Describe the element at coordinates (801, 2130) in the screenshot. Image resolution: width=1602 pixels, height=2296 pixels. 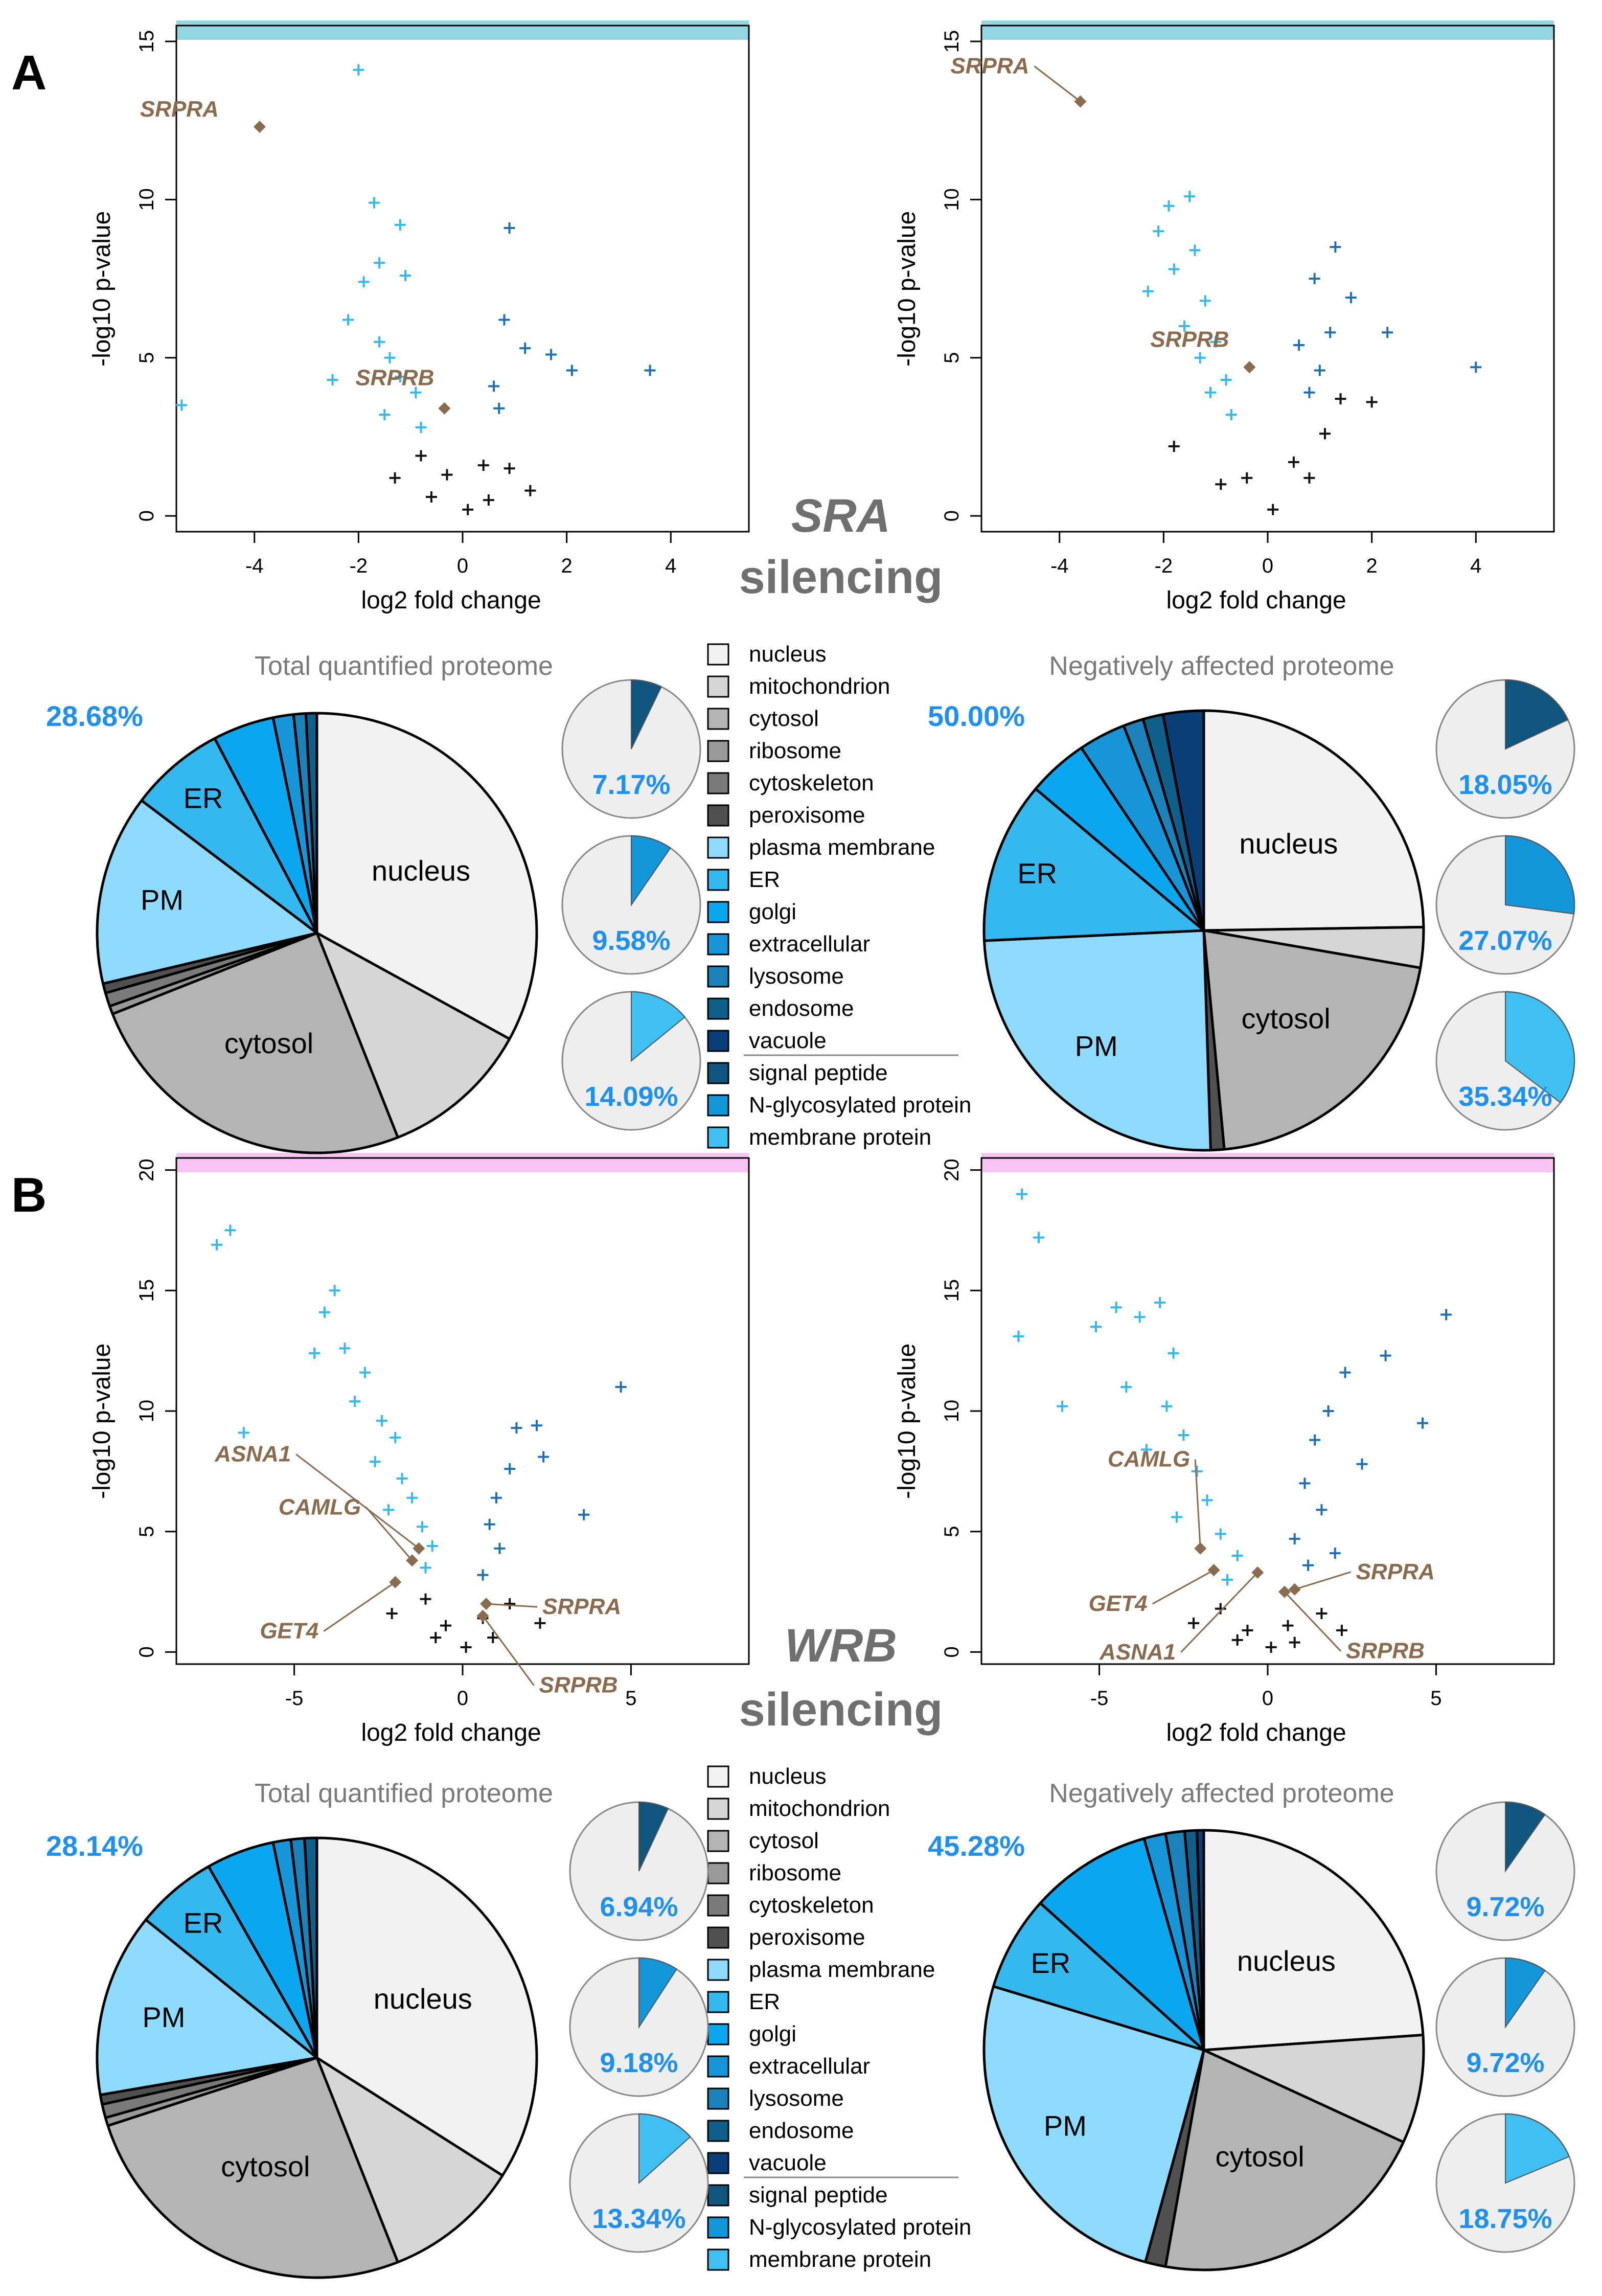
I see `legend-label: endosome` at that location.